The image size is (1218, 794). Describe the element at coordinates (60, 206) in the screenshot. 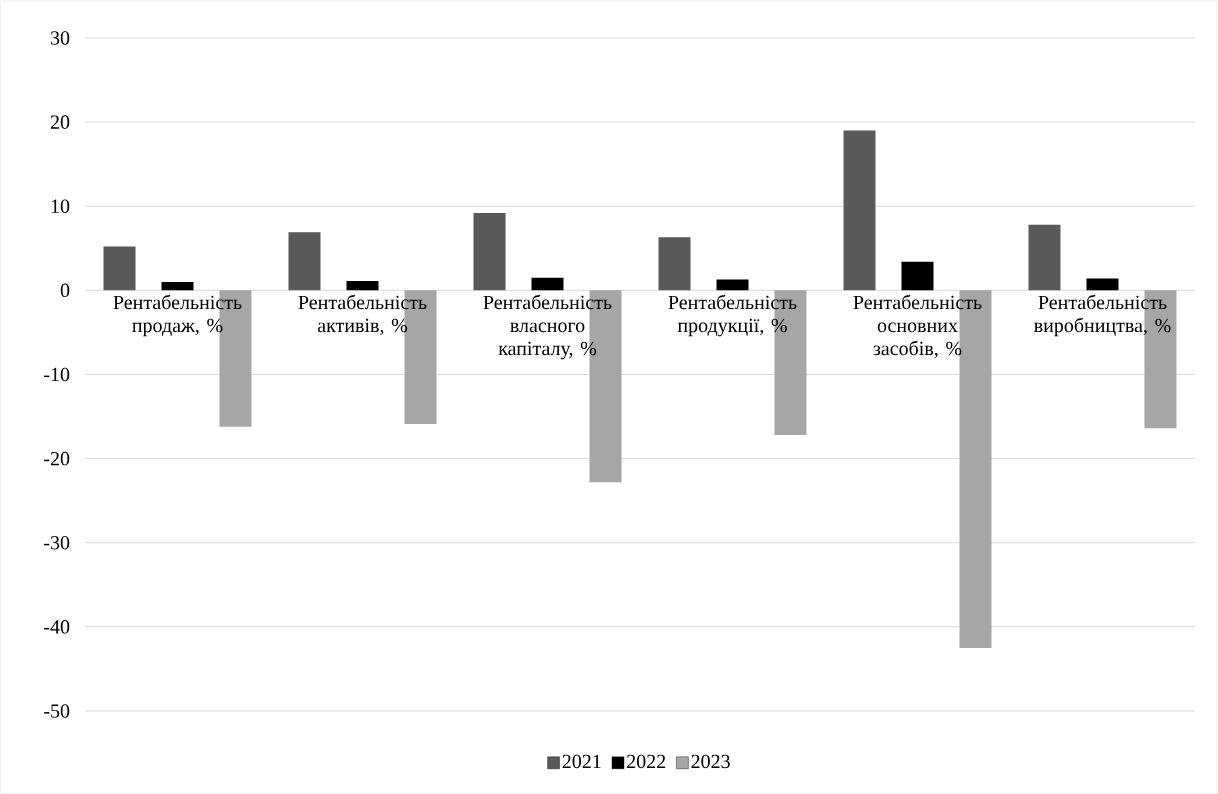

I see `y-tick-label: 10` at that location.